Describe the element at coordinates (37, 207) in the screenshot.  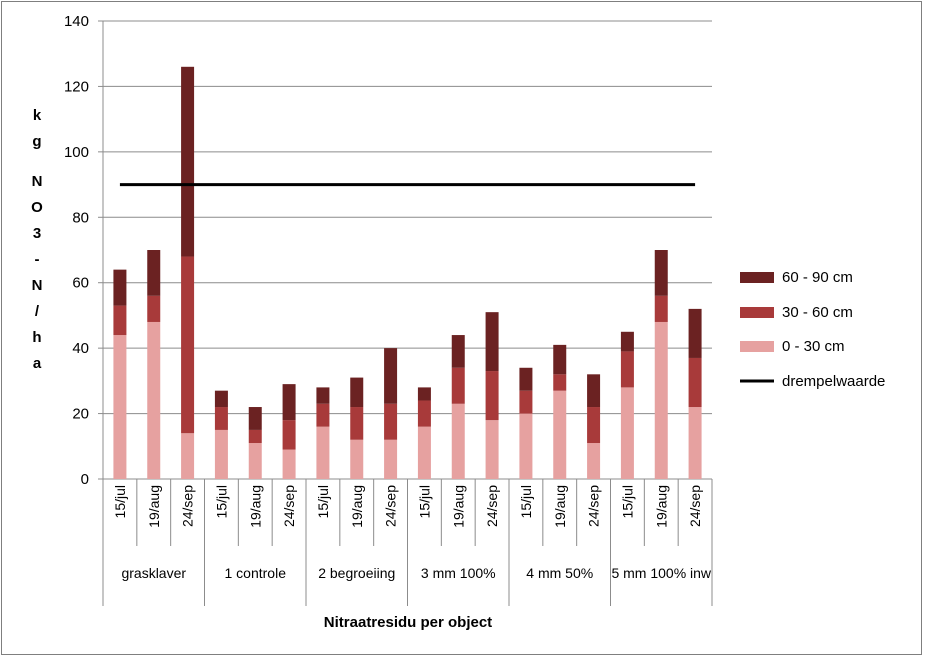
I see `y-axis-title-char: O` at that location.